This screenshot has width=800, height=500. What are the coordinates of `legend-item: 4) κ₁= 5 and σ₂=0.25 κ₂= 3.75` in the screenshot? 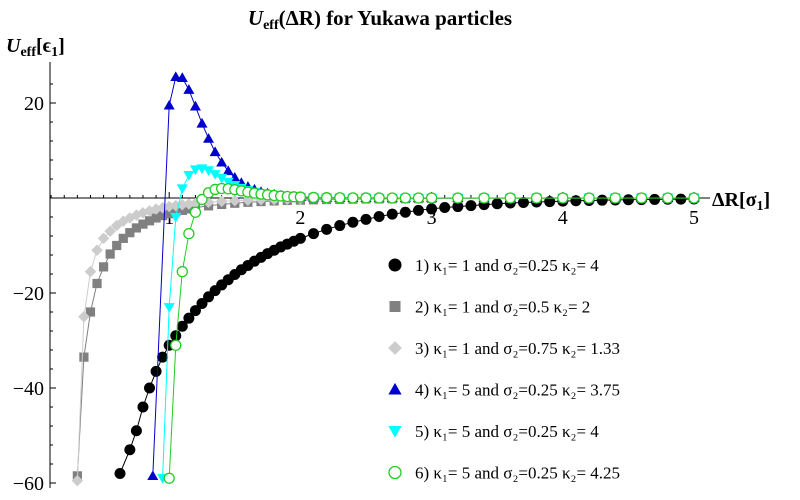 It's located at (504, 390).